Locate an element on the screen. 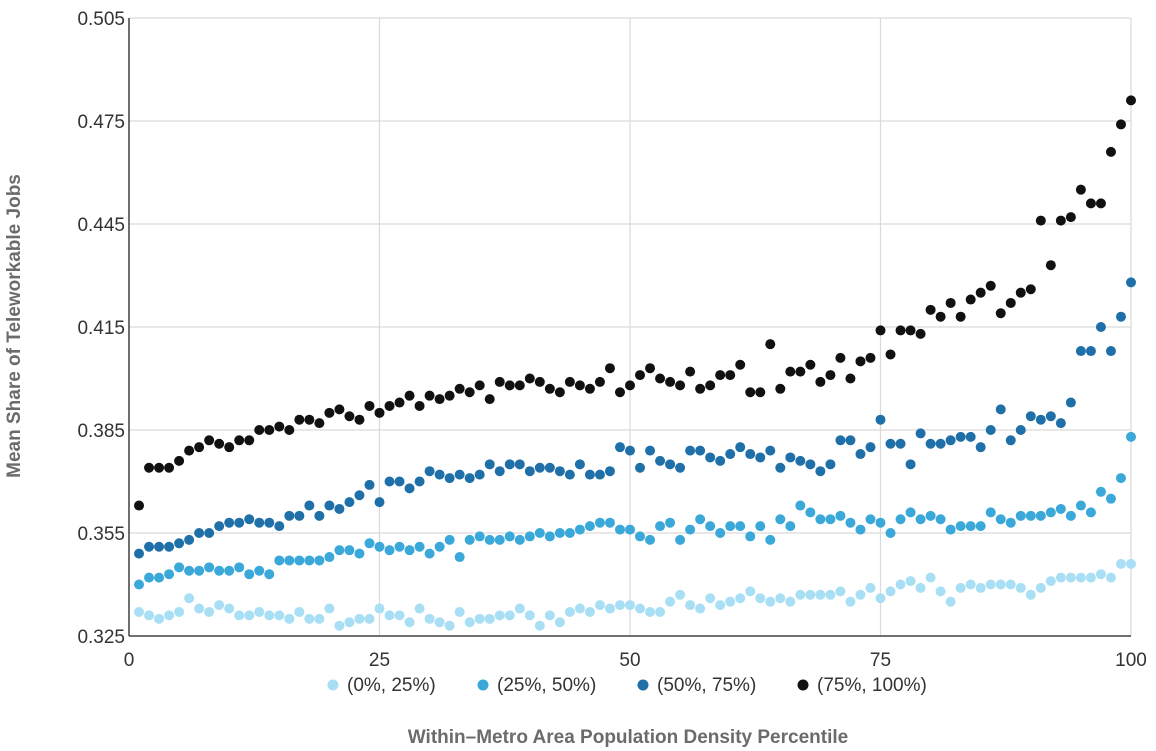  legend-item: (50%, 75%) is located at coordinates (696, 685).